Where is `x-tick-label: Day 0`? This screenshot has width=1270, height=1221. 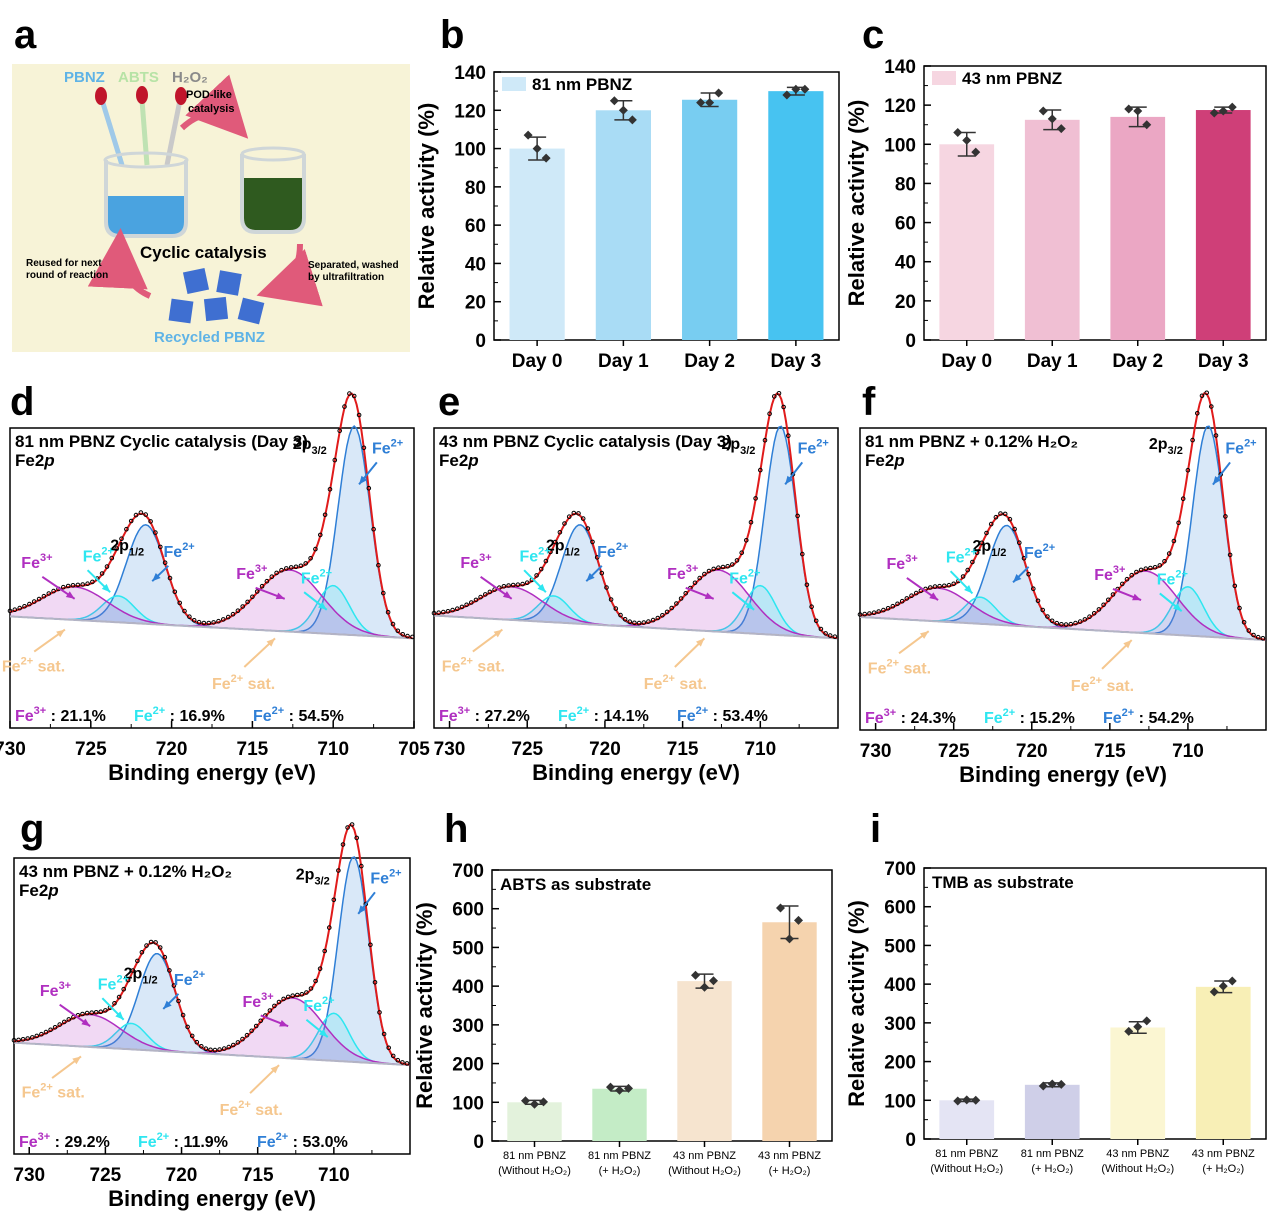 x-tick-label: Day 0 is located at coordinates (966, 361).